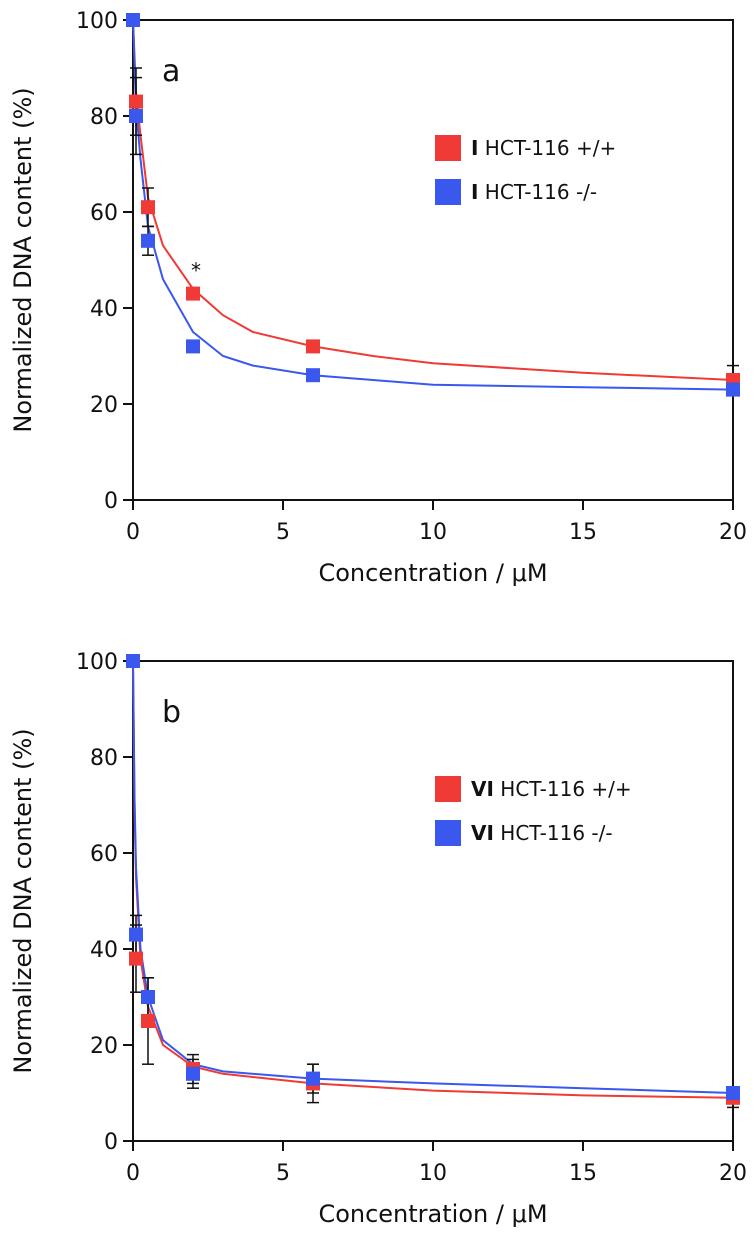 This screenshot has width=755, height=1260. I want to click on panel-letter: b, so click(171, 712).